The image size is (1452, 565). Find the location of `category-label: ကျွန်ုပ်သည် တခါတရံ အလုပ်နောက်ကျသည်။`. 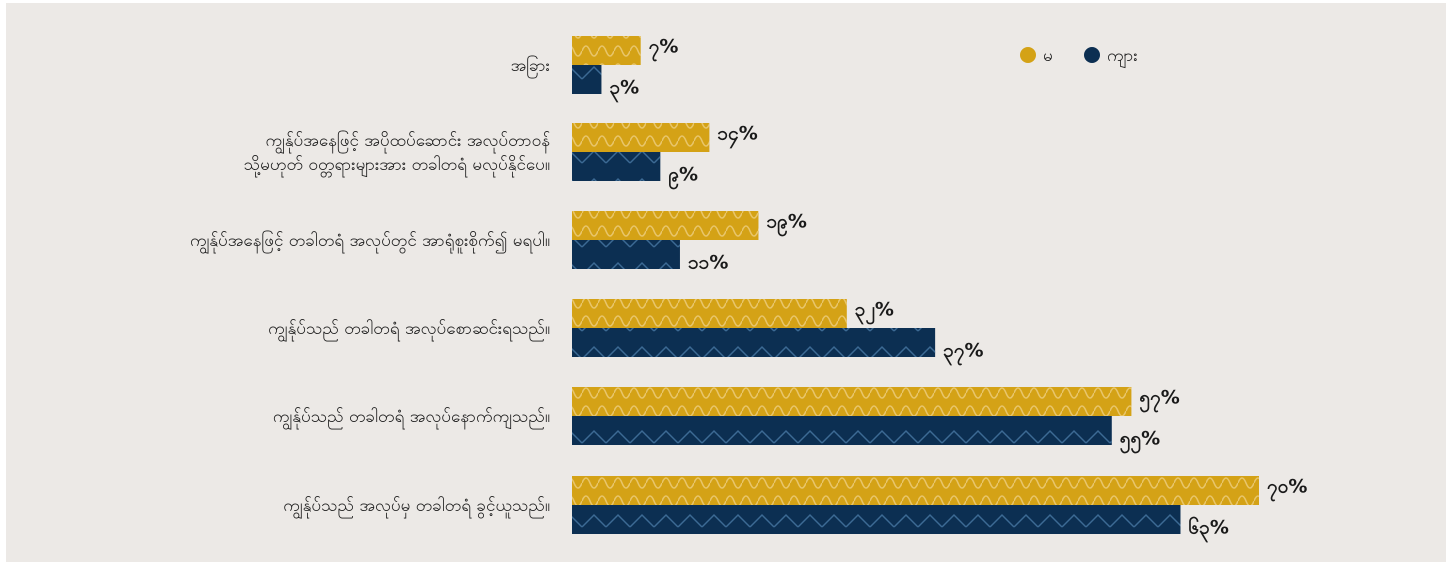

category-label: ကျွန်ုပ်သည် တခါတရံ အလုပ်နောက်ကျသည်။ is located at coordinates (411, 418).